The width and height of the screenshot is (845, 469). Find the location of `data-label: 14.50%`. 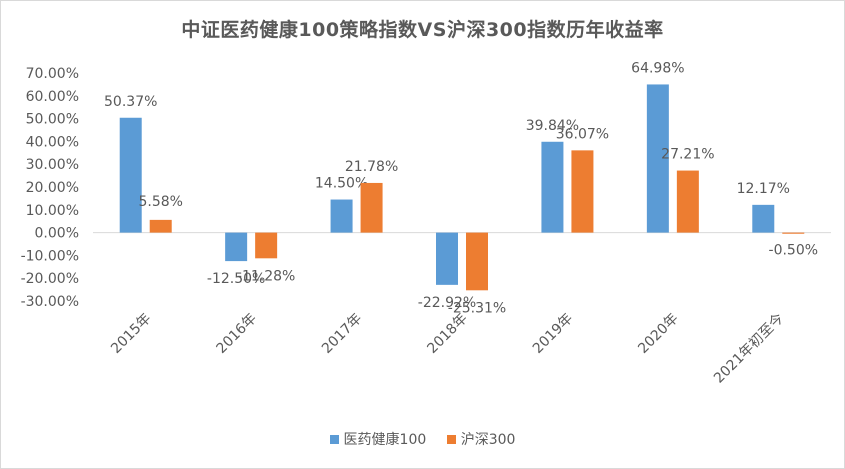

data-label: 14.50% is located at coordinates (341, 184).